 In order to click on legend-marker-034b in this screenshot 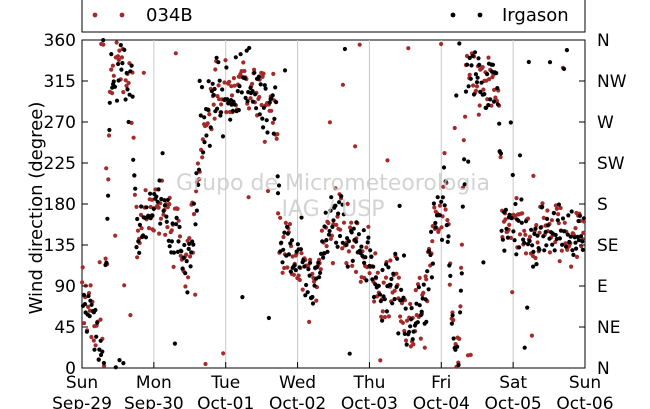, I will do `click(122, 15)`.